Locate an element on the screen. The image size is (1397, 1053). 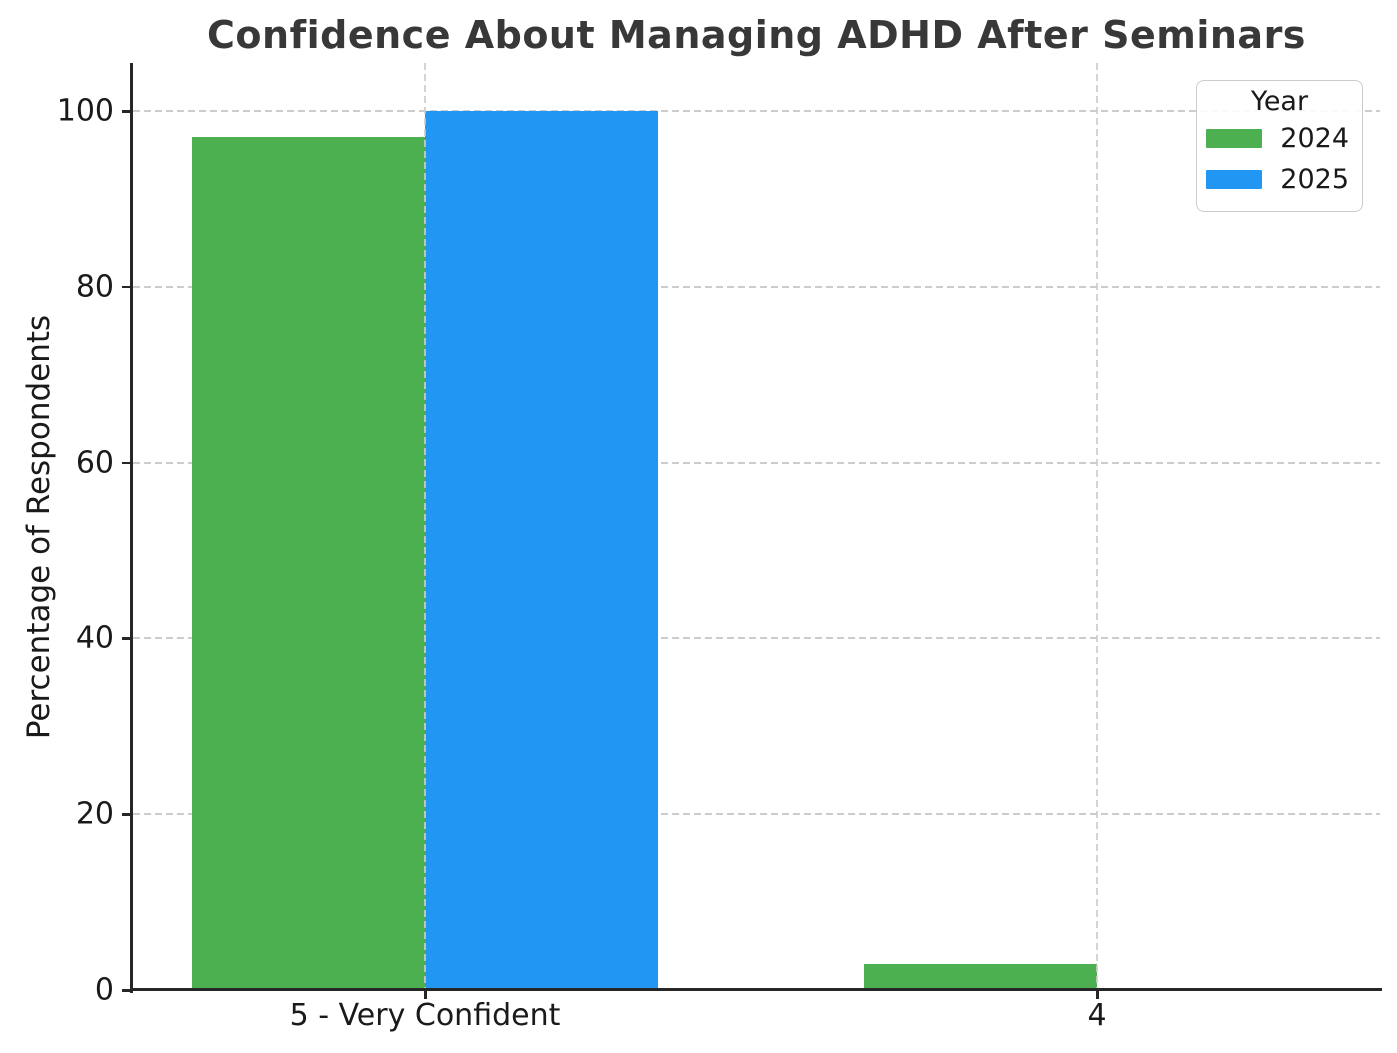
legend-swatch-2025 is located at coordinates (1234, 179).